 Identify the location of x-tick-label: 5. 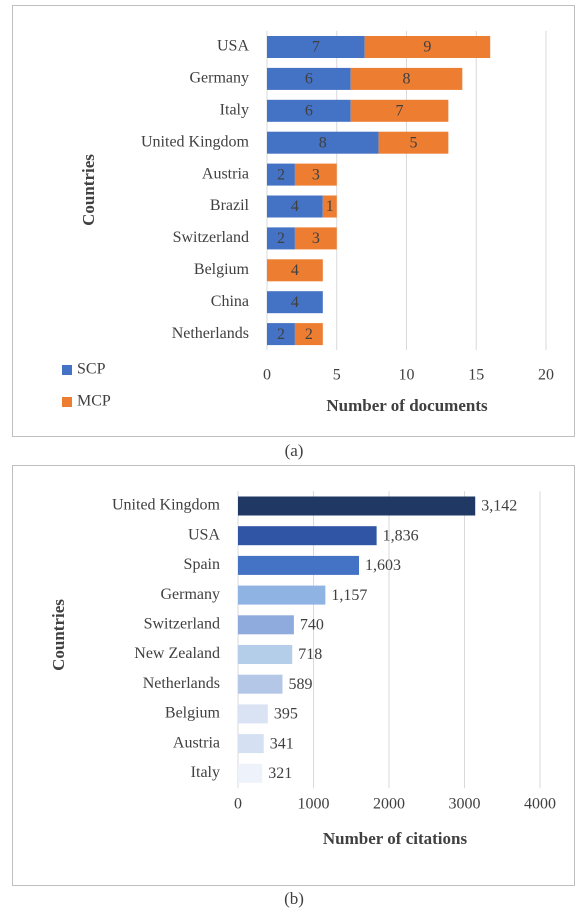
(337, 375).